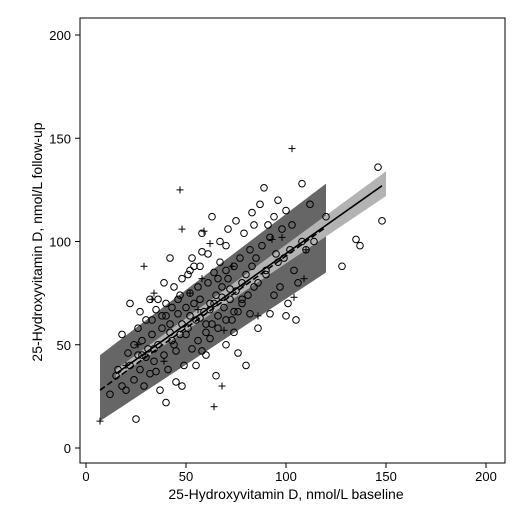 This screenshot has height=528, width=520. What do you see at coordinates (60, 242) in the screenshot?
I see `y-tick-label: 100` at bounding box center [60, 242].